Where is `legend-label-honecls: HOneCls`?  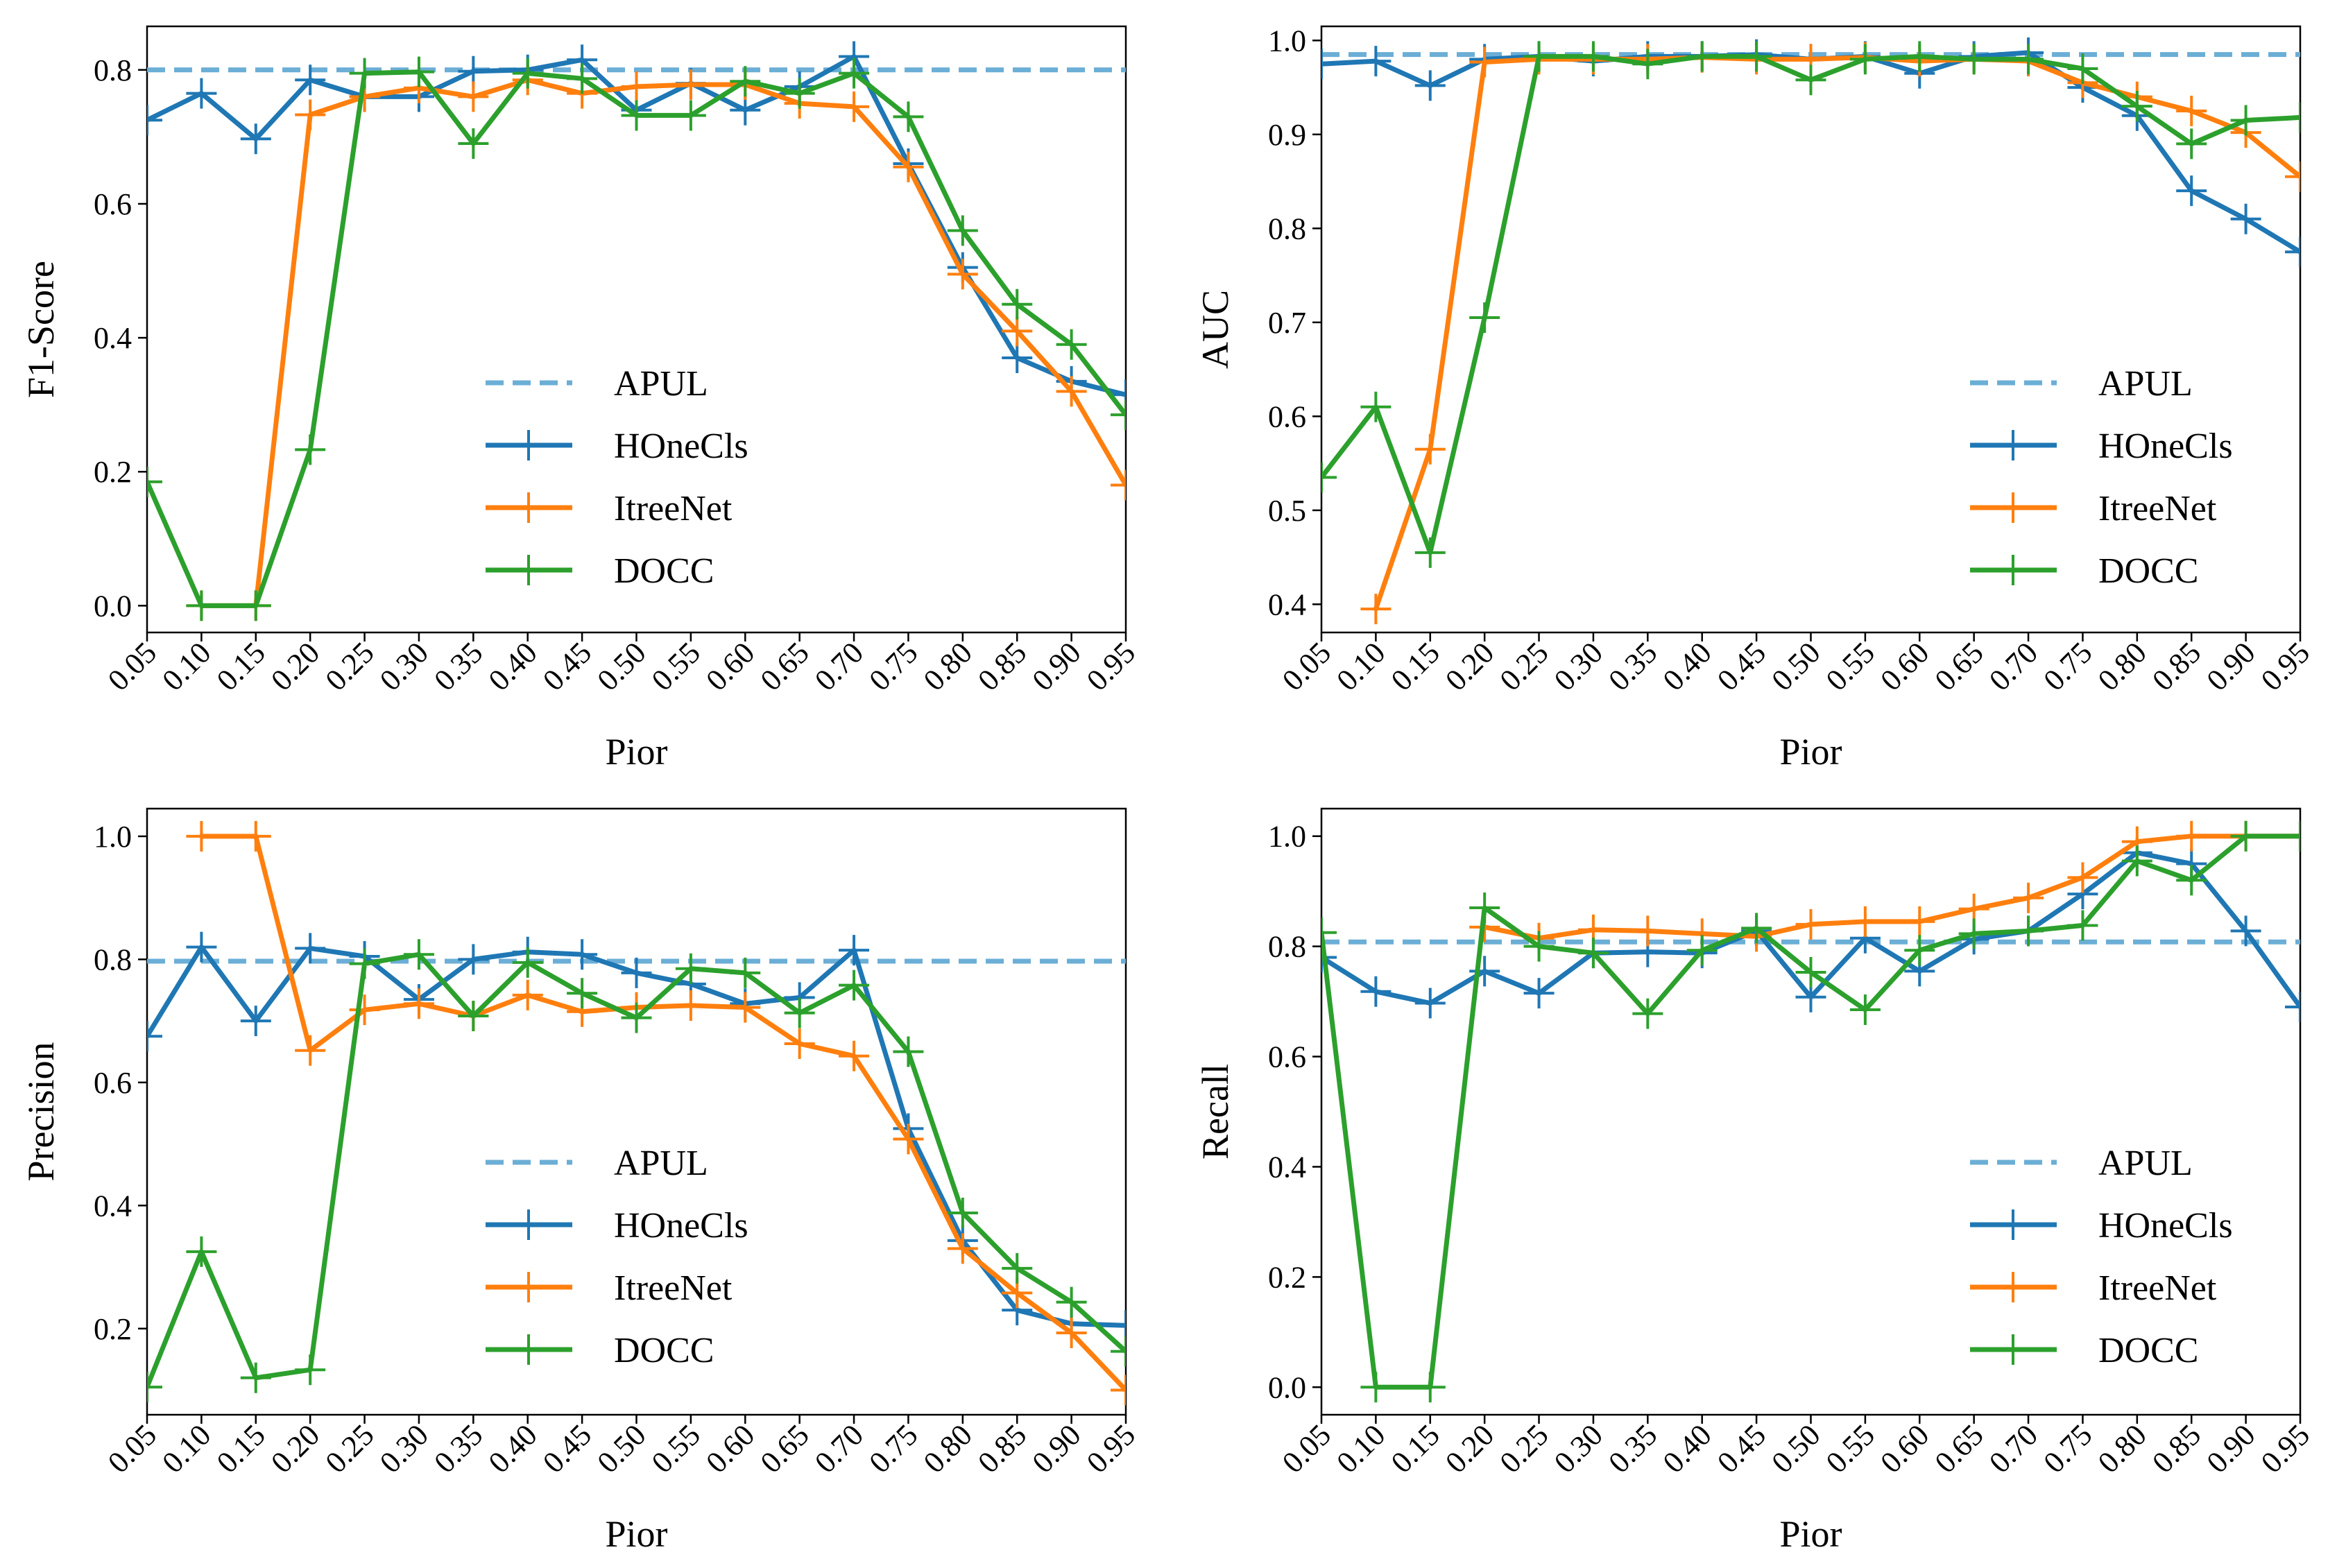 legend-label-honecls: HOneCls is located at coordinates (2165, 447).